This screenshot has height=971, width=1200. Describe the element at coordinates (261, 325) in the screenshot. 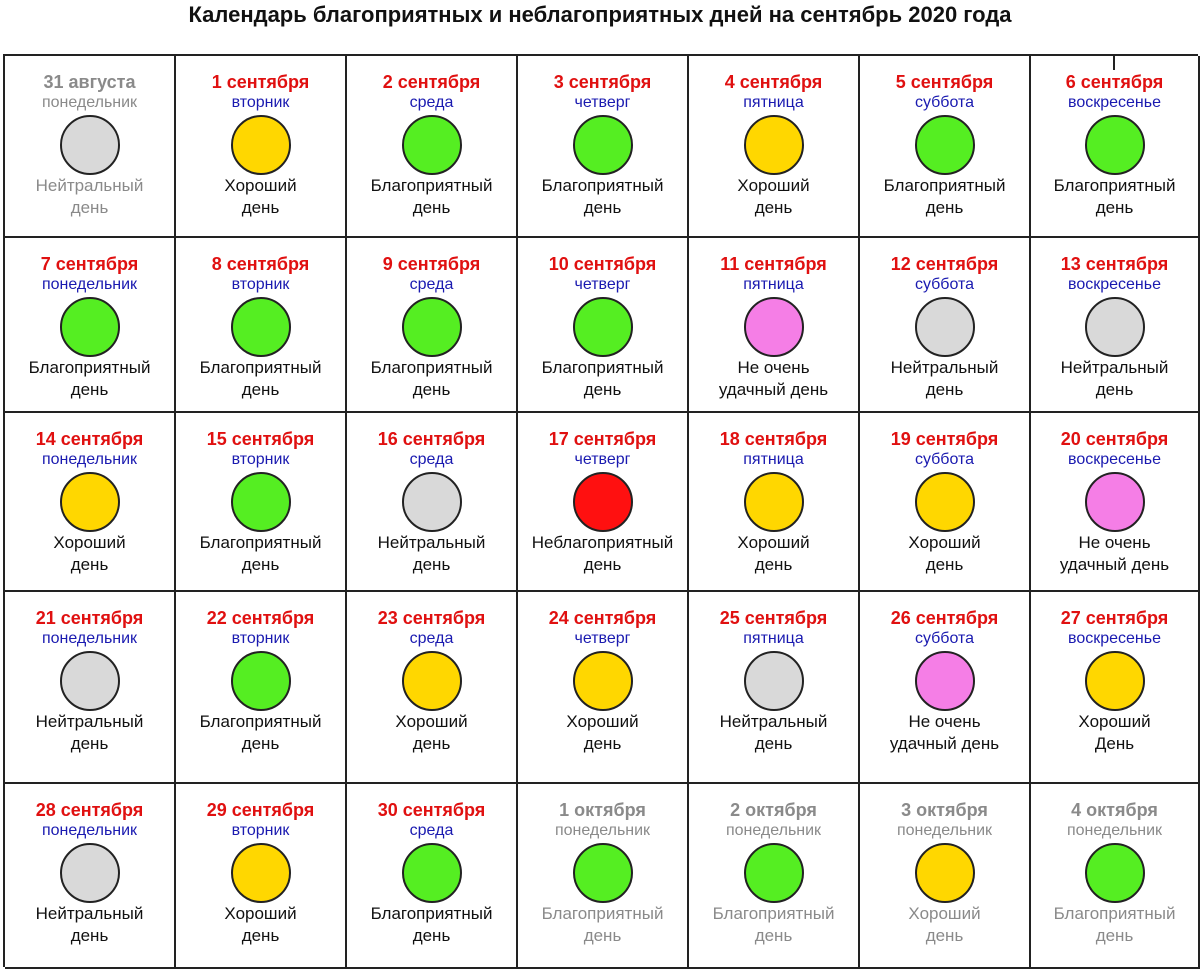

I see `day-cell: 8 сентября вторник Благоприятный день` at that location.